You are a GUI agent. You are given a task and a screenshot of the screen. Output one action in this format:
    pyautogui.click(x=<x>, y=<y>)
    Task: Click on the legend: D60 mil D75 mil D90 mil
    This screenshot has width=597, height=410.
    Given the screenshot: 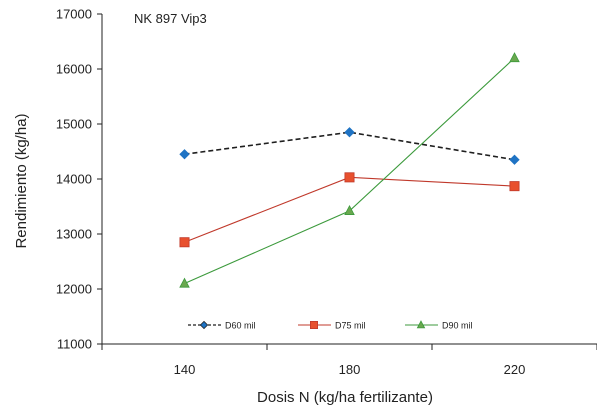 What is the action you would take?
    pyautogui.click(x=330, y=325)
    